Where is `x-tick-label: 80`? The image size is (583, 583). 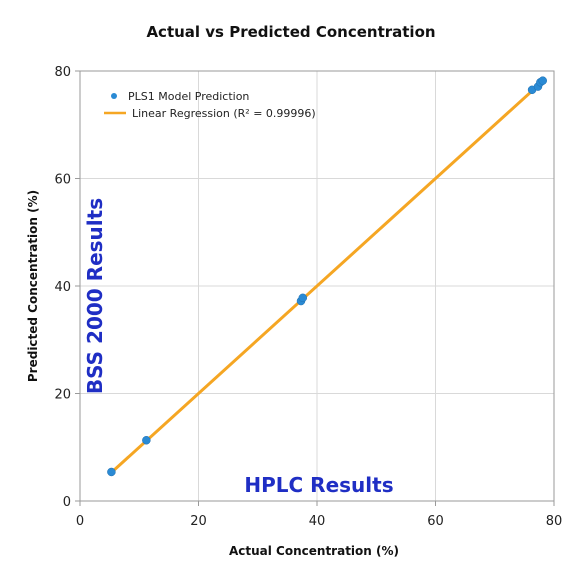
x-tick-label: 80 is located at coordinates (554, 521).